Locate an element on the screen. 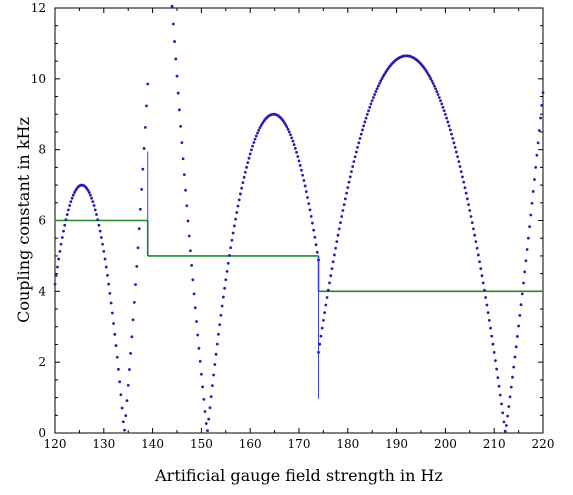 This screenshot has height=495, width=573. y-tick-label: 2 is located at coordinates (42, 362).